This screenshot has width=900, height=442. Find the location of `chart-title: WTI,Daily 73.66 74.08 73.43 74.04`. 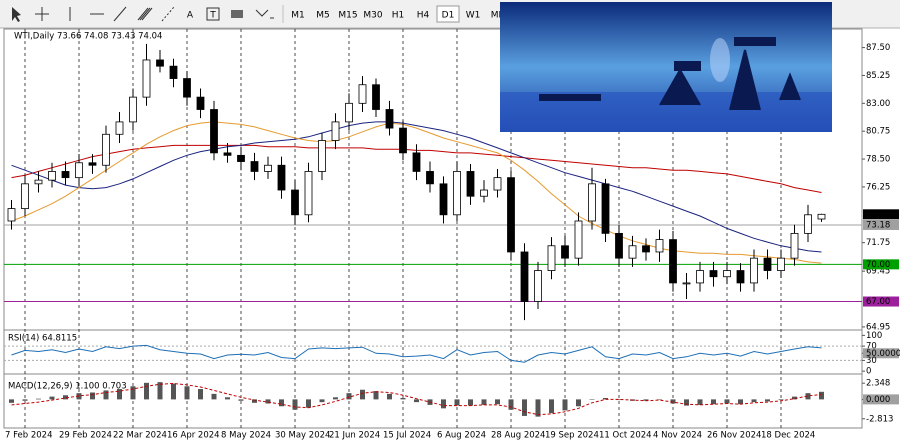

chart-title: WTI,Daily 73.66 74.08 73.43 74.04 is located at coordinates (88, 37).